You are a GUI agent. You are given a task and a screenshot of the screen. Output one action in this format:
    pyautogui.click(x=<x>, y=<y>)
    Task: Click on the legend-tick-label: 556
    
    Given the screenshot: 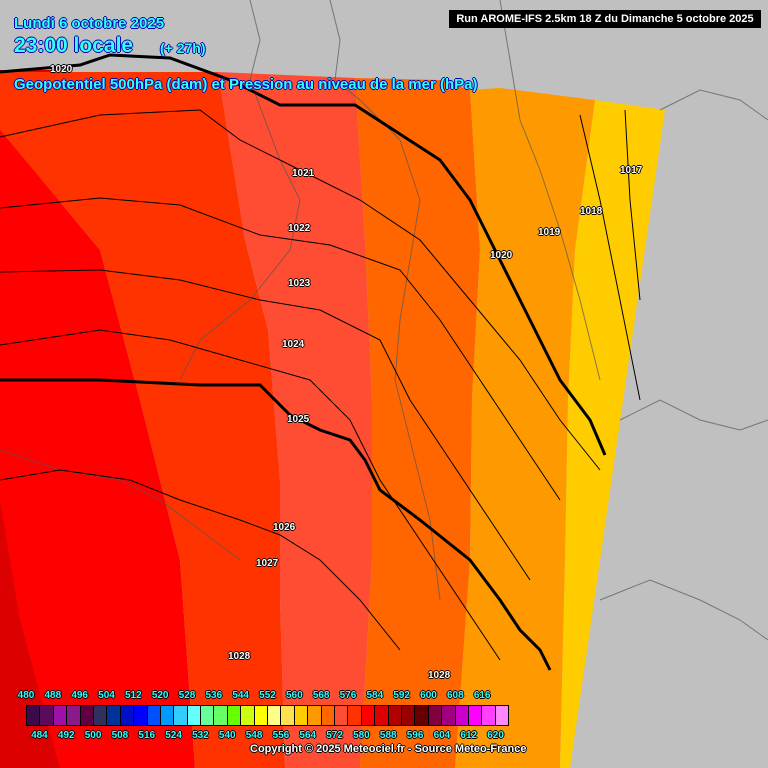 What is the action you would take?
    pyautogui.click(x=281, y=735)
    